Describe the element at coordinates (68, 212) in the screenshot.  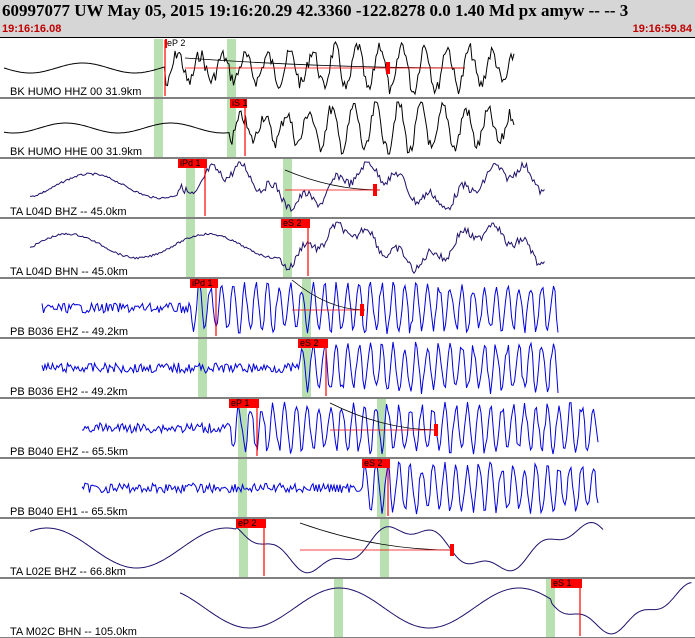
I see `channel-label: TA L04D BHZ -- 45.0km` at that location.